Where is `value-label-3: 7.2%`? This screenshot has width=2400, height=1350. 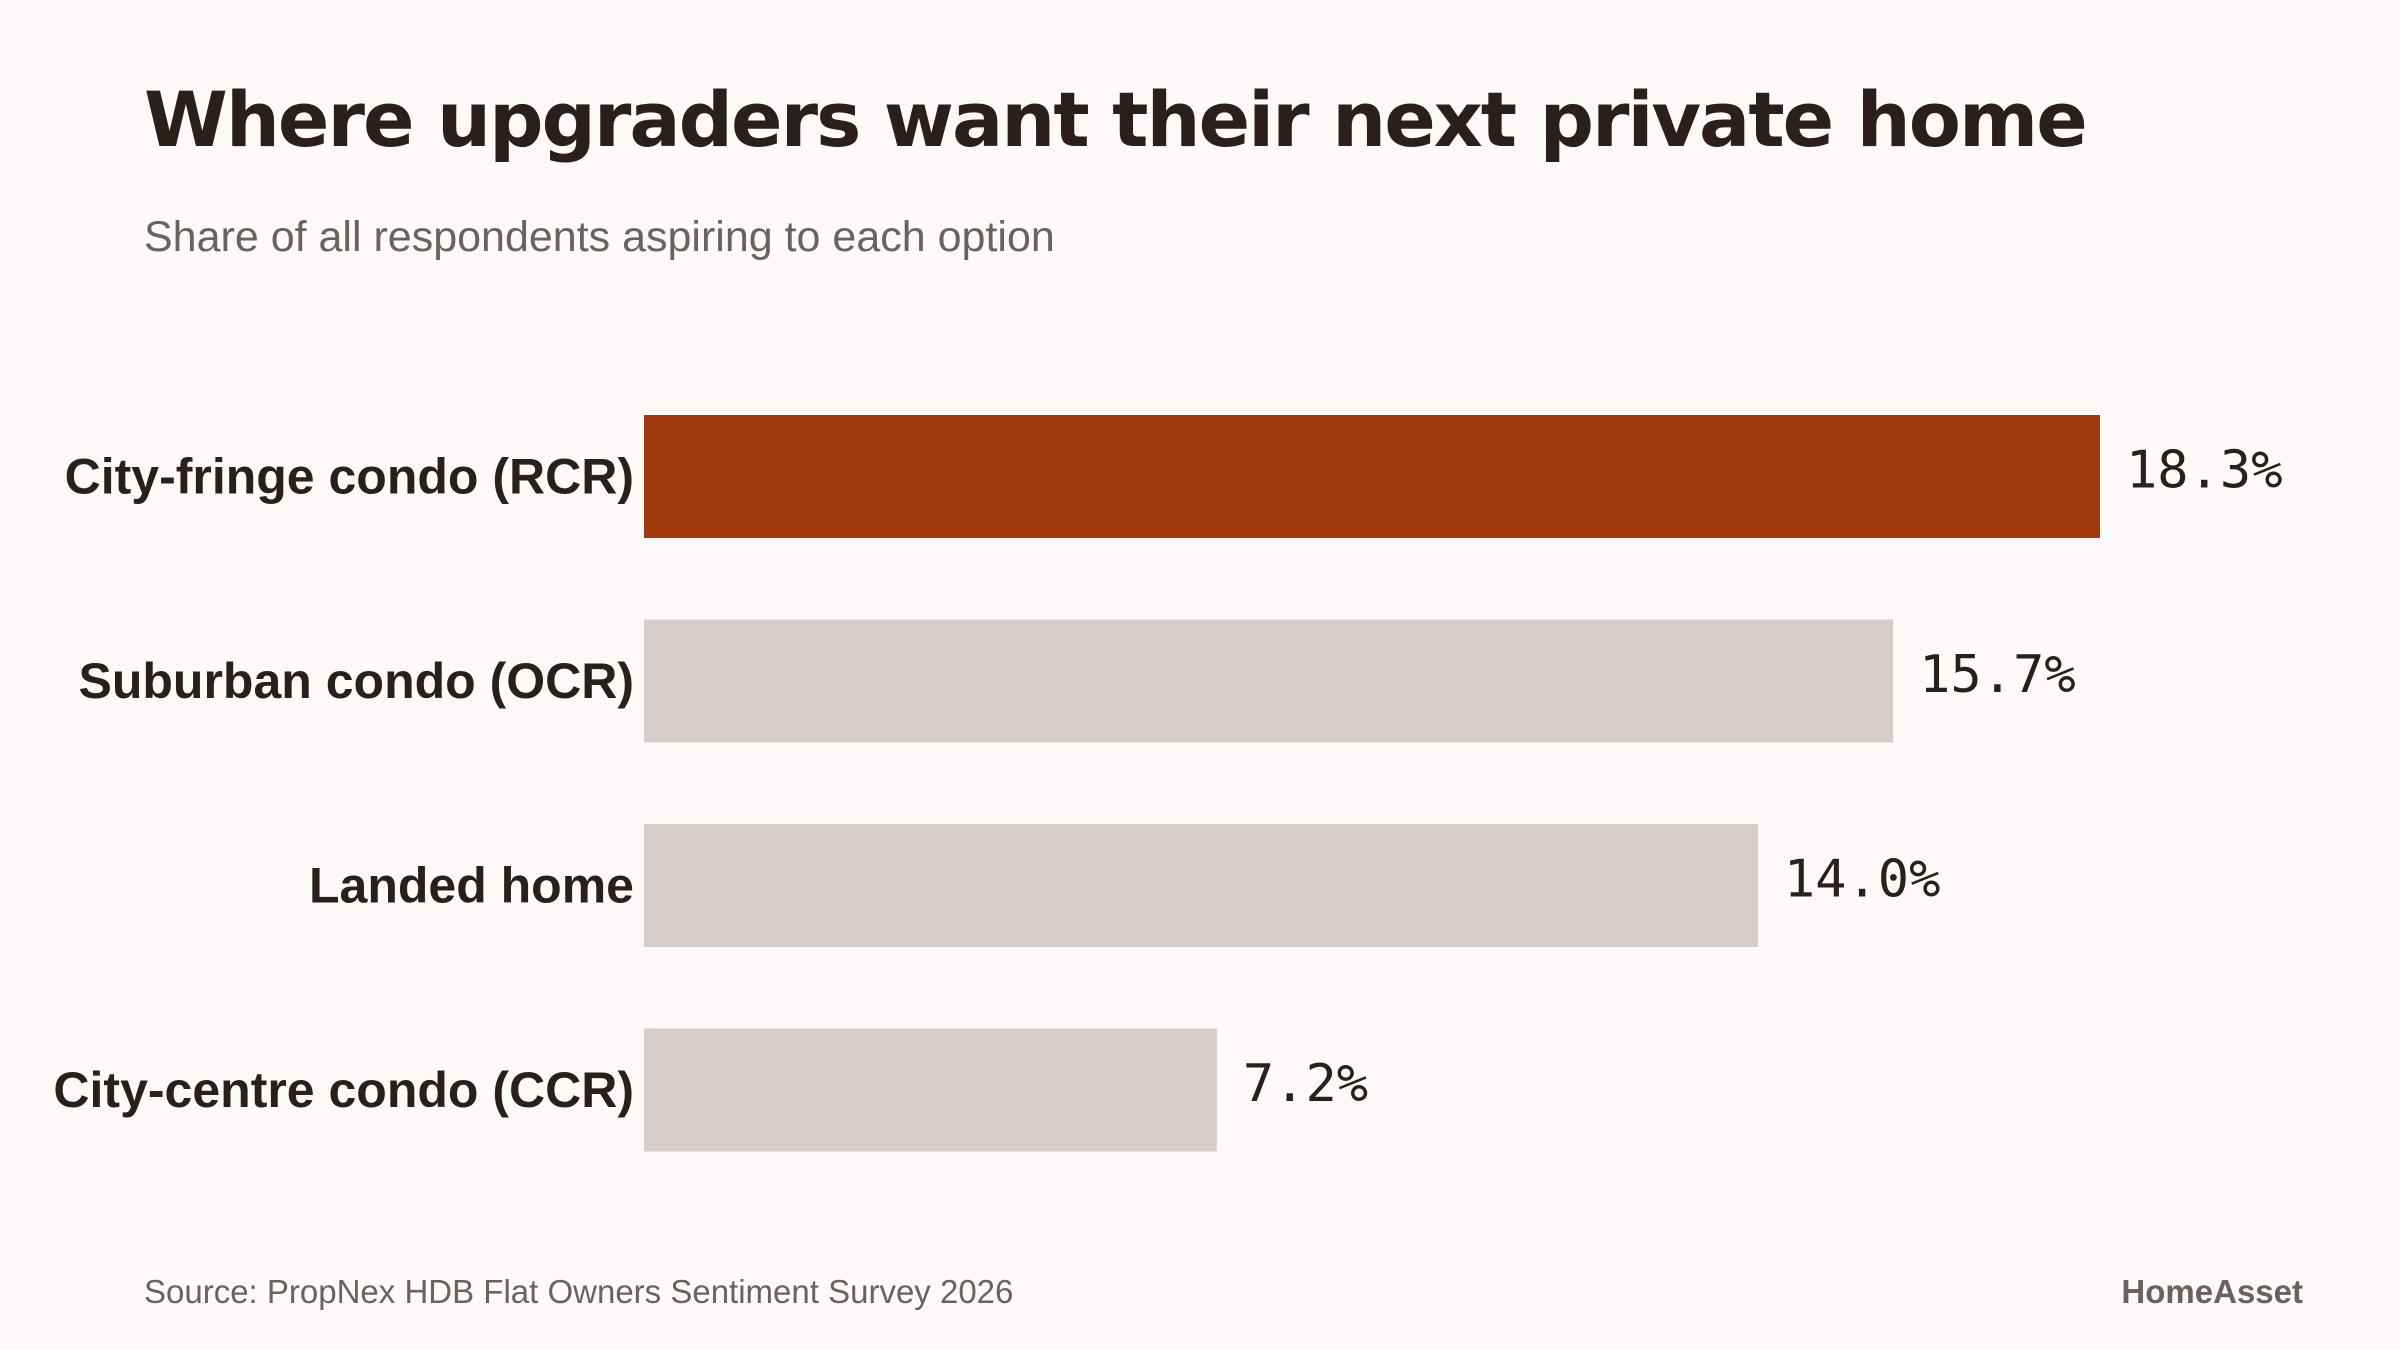 value-label-3: 7.2% is located at coordinates (1305, 1084).